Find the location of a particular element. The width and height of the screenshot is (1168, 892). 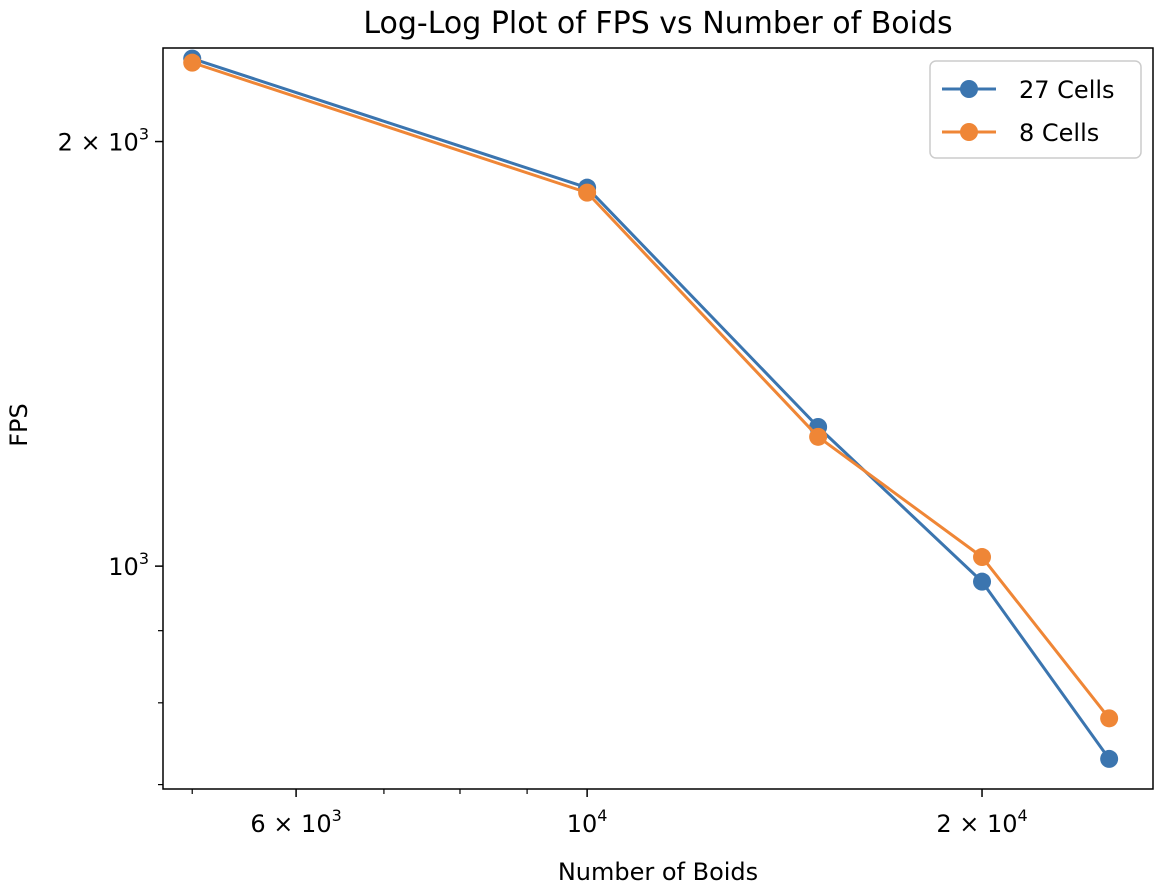

legend: 27 Cells 8 Cells is located at coordinates (1035, 109).